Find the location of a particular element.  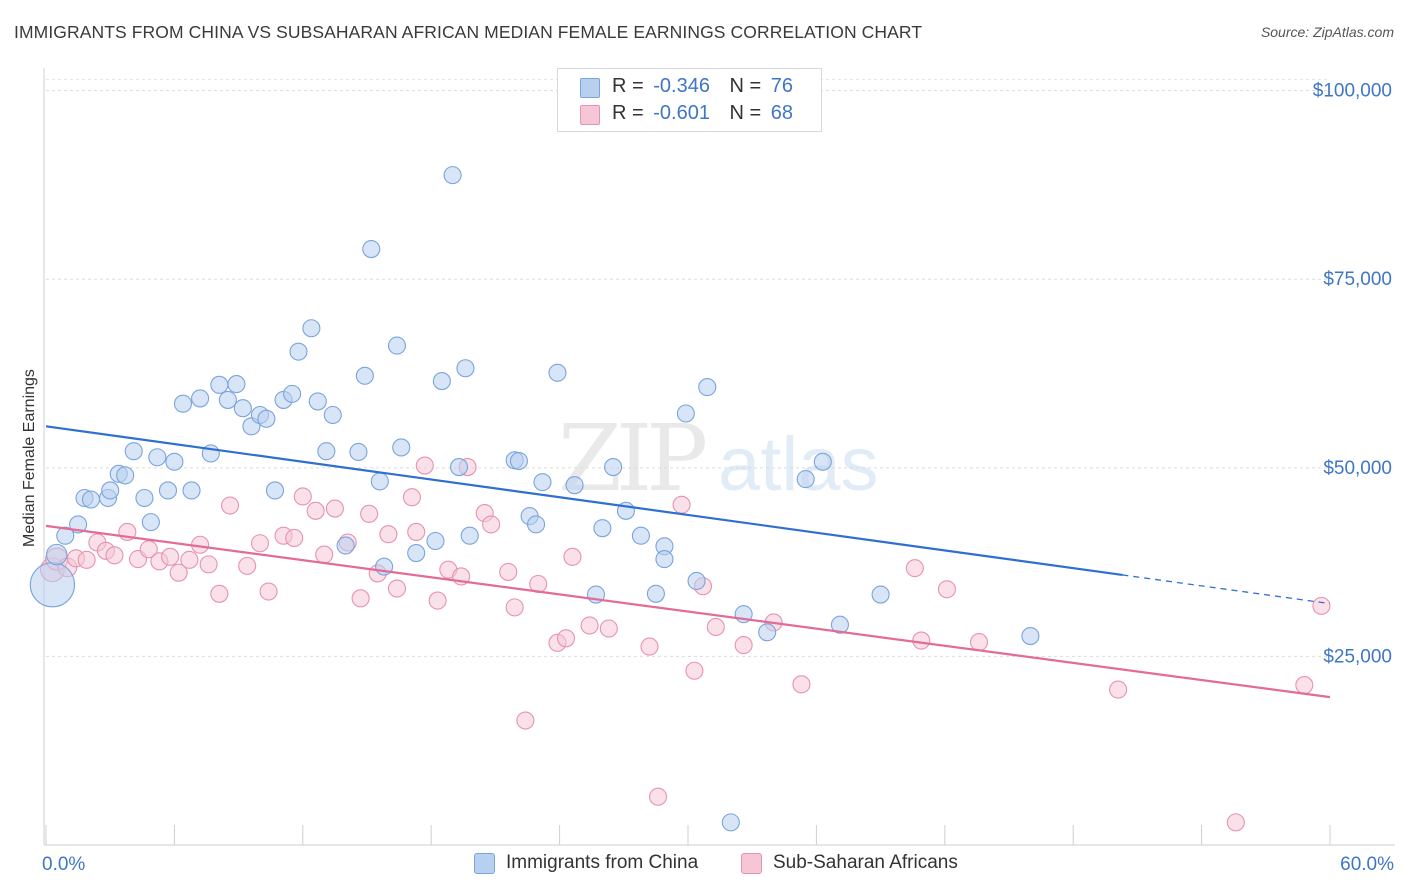

y-tick-label: $25,000 is located at coordinates (1357, 656).